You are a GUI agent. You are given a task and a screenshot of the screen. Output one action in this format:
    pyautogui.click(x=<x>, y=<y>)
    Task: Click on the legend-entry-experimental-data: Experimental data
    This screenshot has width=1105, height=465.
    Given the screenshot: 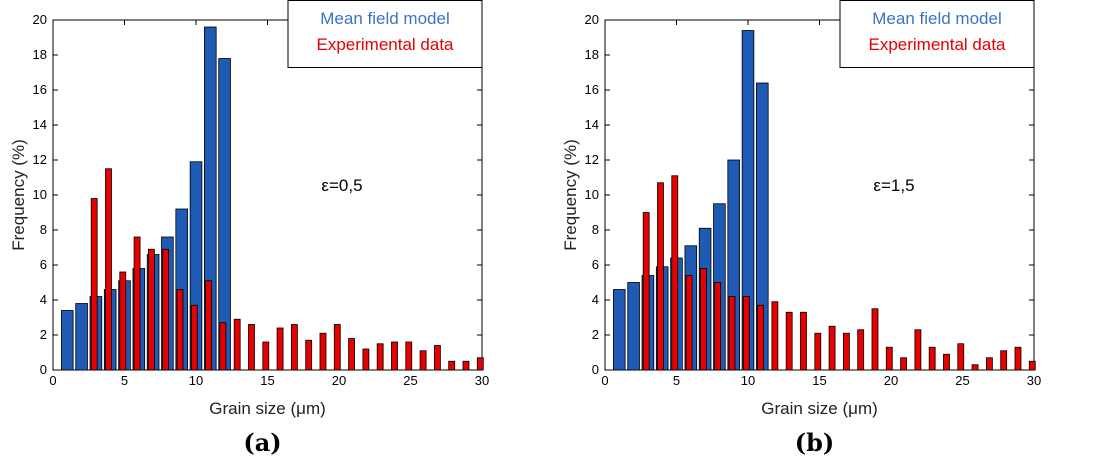 What is the action you would take?
    pyautogui.click(x=937, y=44)
    